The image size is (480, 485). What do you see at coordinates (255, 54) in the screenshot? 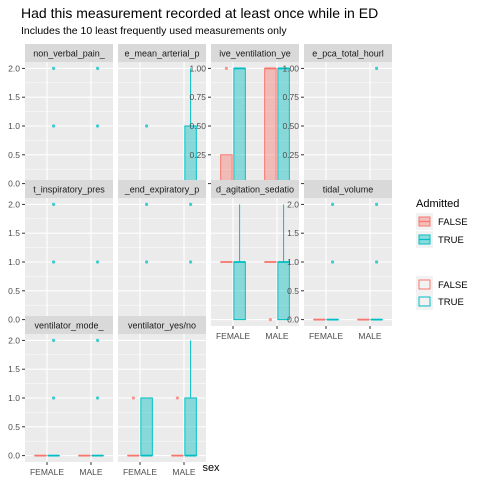
I see `facet-strip-label: ive_ventilation_ye` at bounding box center [255, 54].